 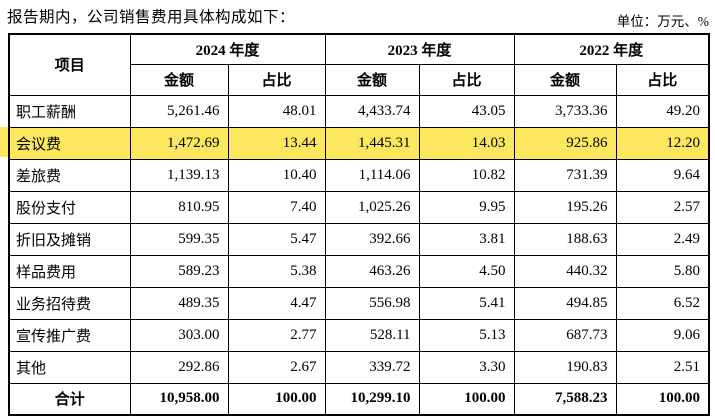 What do you see at coordinates (372, 399) in the screenshot?
I see `row-value-cell: 10,299.10` at bounding box center [372, 399].